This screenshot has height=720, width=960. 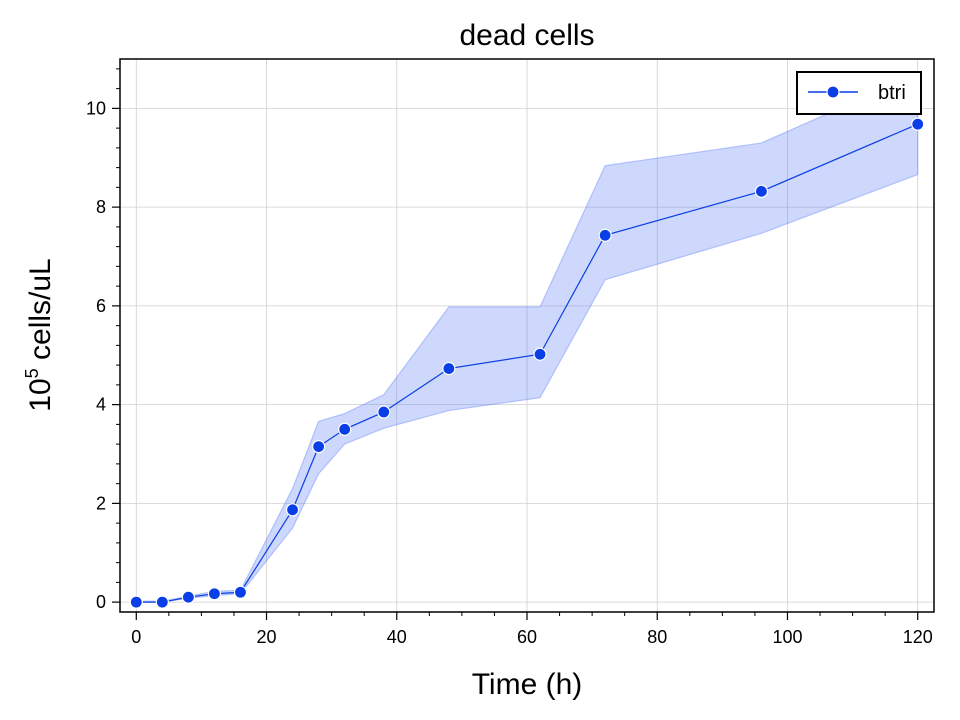 What do you see at coordinates (101, 207) in the screenshot?
I see `y-tick-label: 8` at bounding box center [101, 207].